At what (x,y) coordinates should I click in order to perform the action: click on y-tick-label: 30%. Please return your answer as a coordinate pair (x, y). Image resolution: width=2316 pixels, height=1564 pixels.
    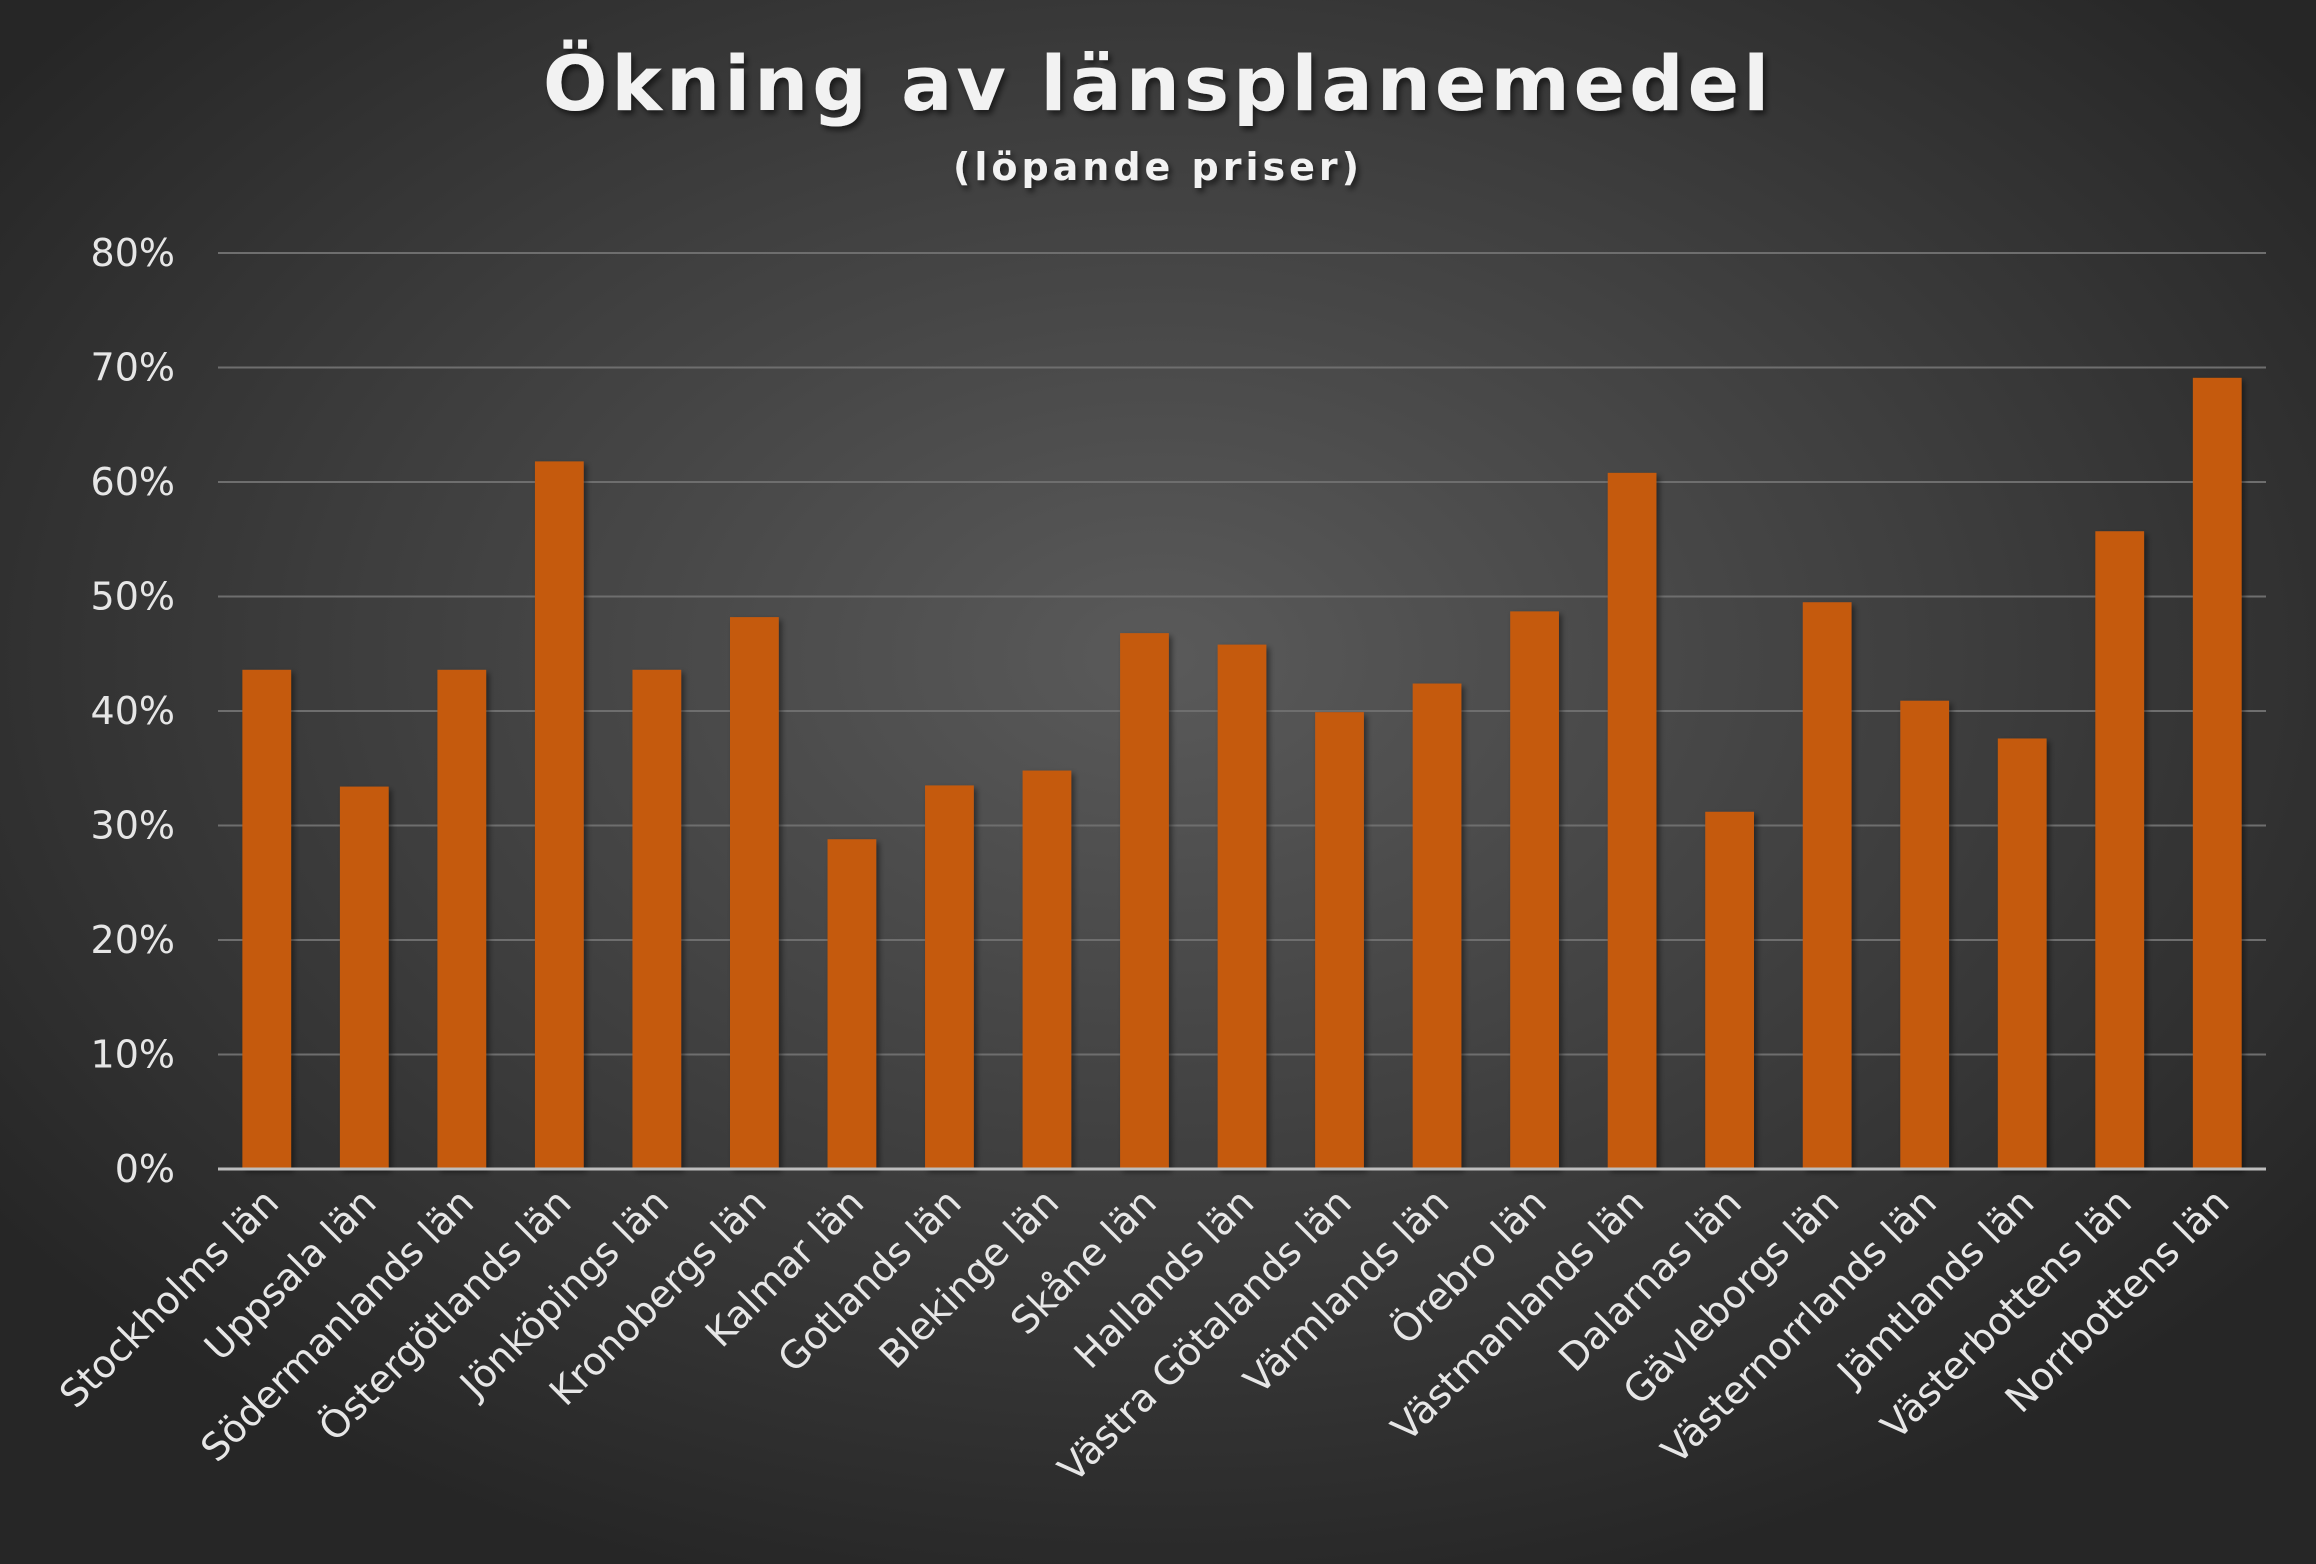
    Looking at the image, I should click on (133, 826).